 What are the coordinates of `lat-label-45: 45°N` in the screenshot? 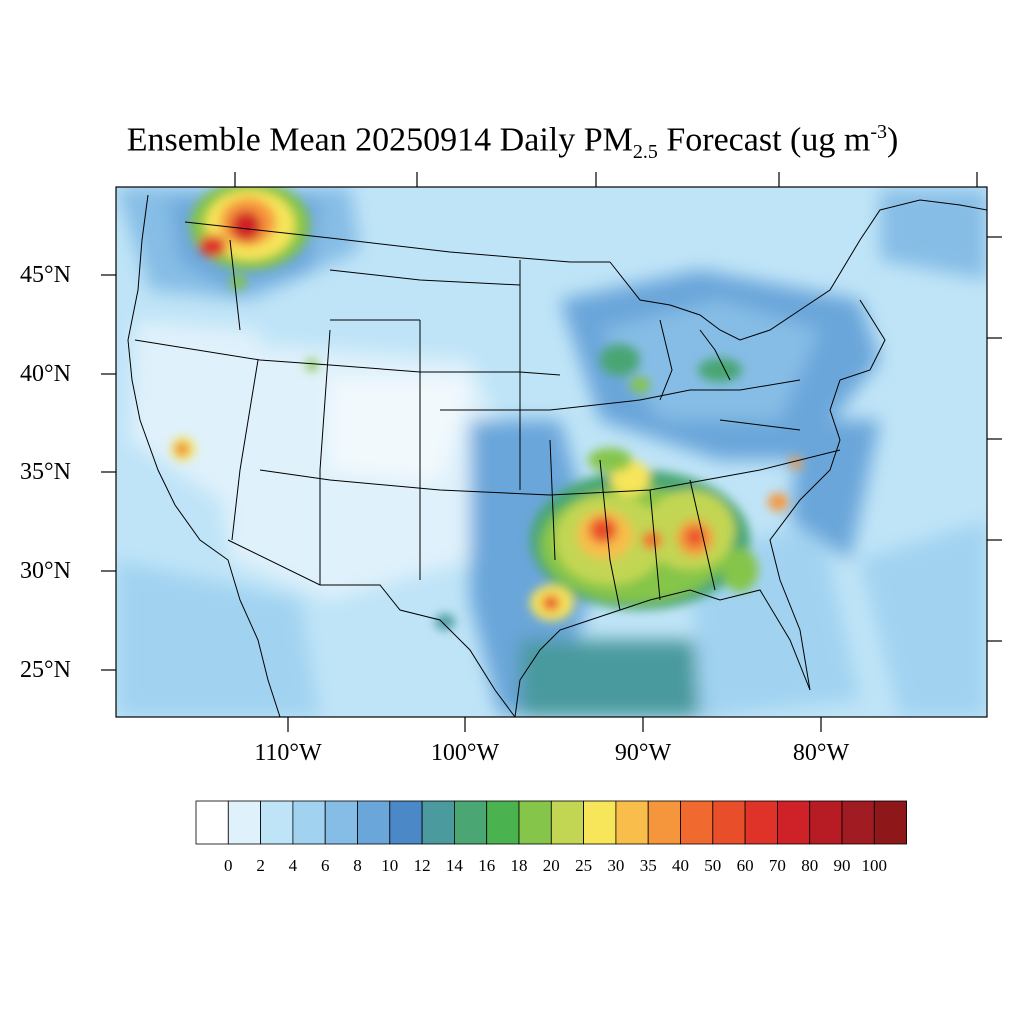 It's located at (45, 275).